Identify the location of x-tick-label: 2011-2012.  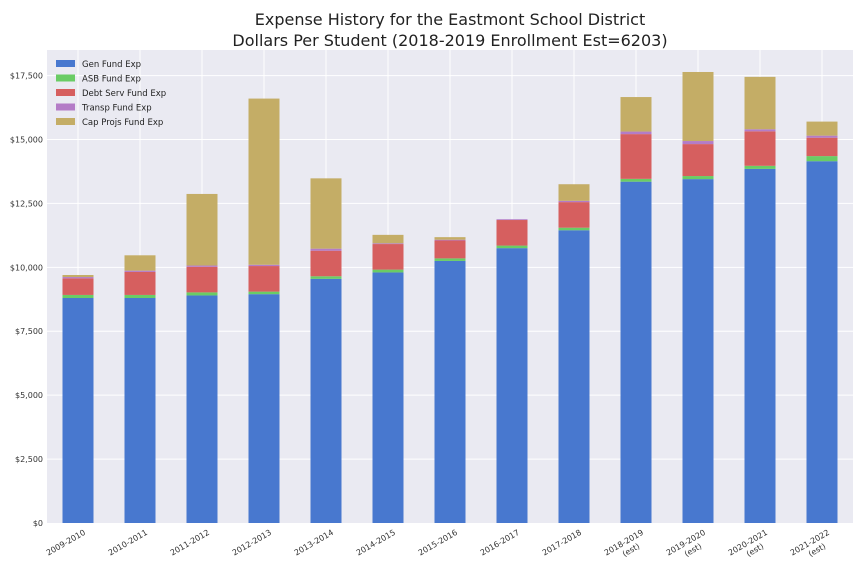
(190, 543).